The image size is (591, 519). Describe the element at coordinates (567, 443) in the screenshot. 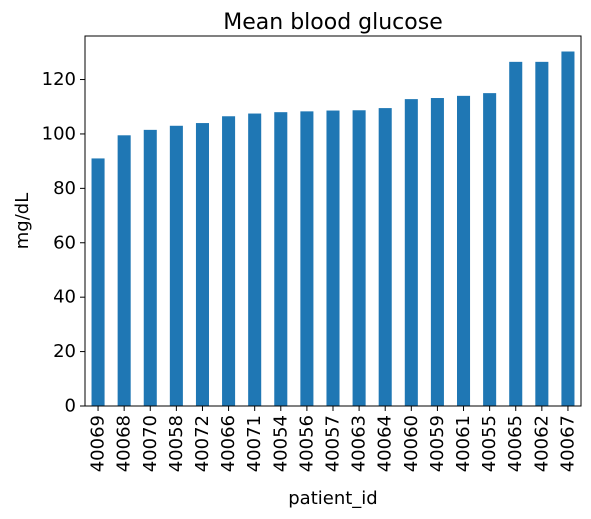

I see `x-tick-label: 40067` at that location.